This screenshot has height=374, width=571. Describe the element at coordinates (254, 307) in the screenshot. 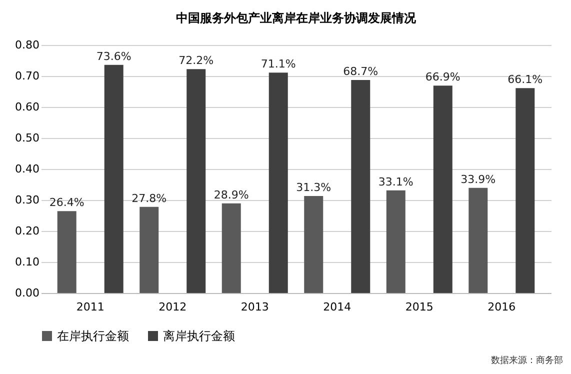

I see `x-tick-label: 2013` at that location.